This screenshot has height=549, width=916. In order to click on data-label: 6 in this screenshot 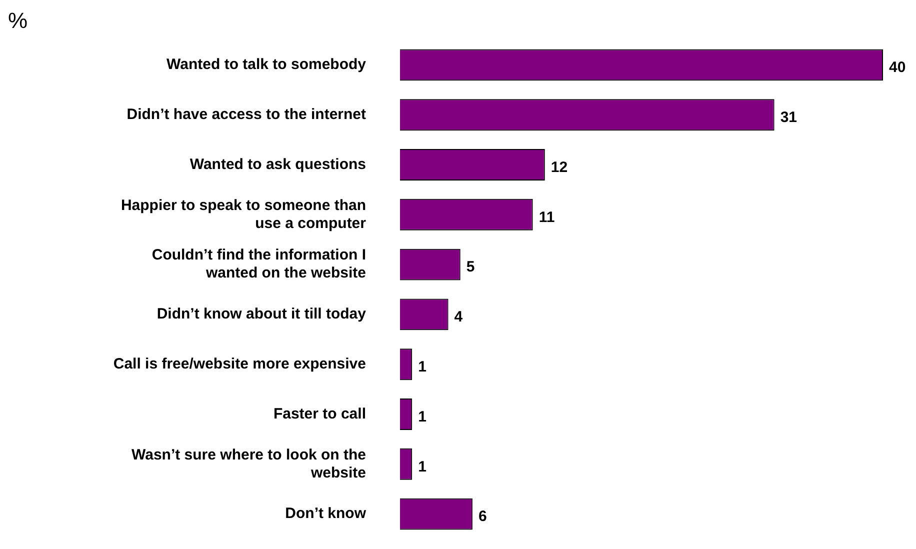, I will do `click(482, 517)`.